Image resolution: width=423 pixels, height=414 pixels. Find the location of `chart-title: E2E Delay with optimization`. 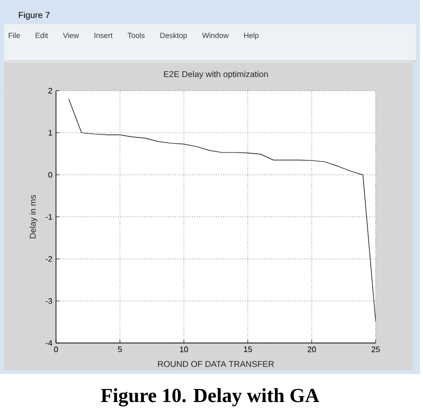

chart-title: E2E Delay with optimization is located at coordinates (216, 74).